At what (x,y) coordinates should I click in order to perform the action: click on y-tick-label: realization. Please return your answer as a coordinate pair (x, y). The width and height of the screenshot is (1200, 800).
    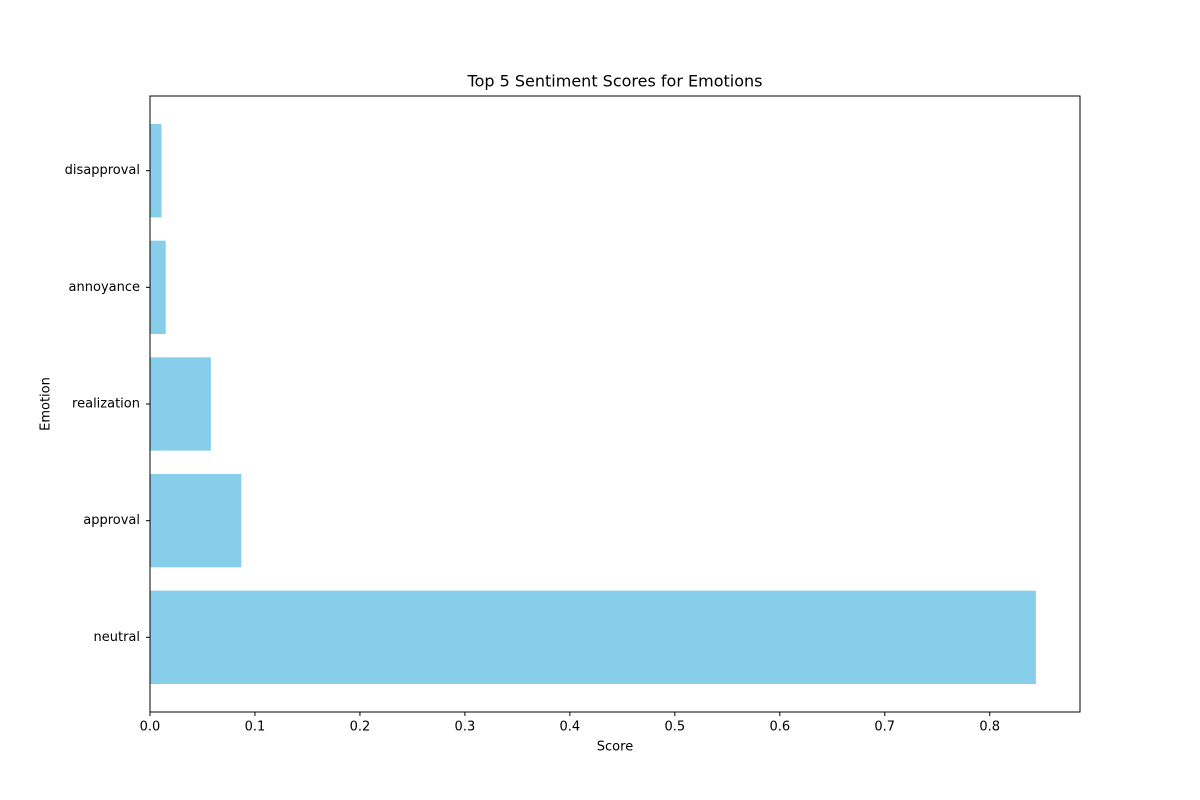
    Looking at the image, I should click on (106, 404).